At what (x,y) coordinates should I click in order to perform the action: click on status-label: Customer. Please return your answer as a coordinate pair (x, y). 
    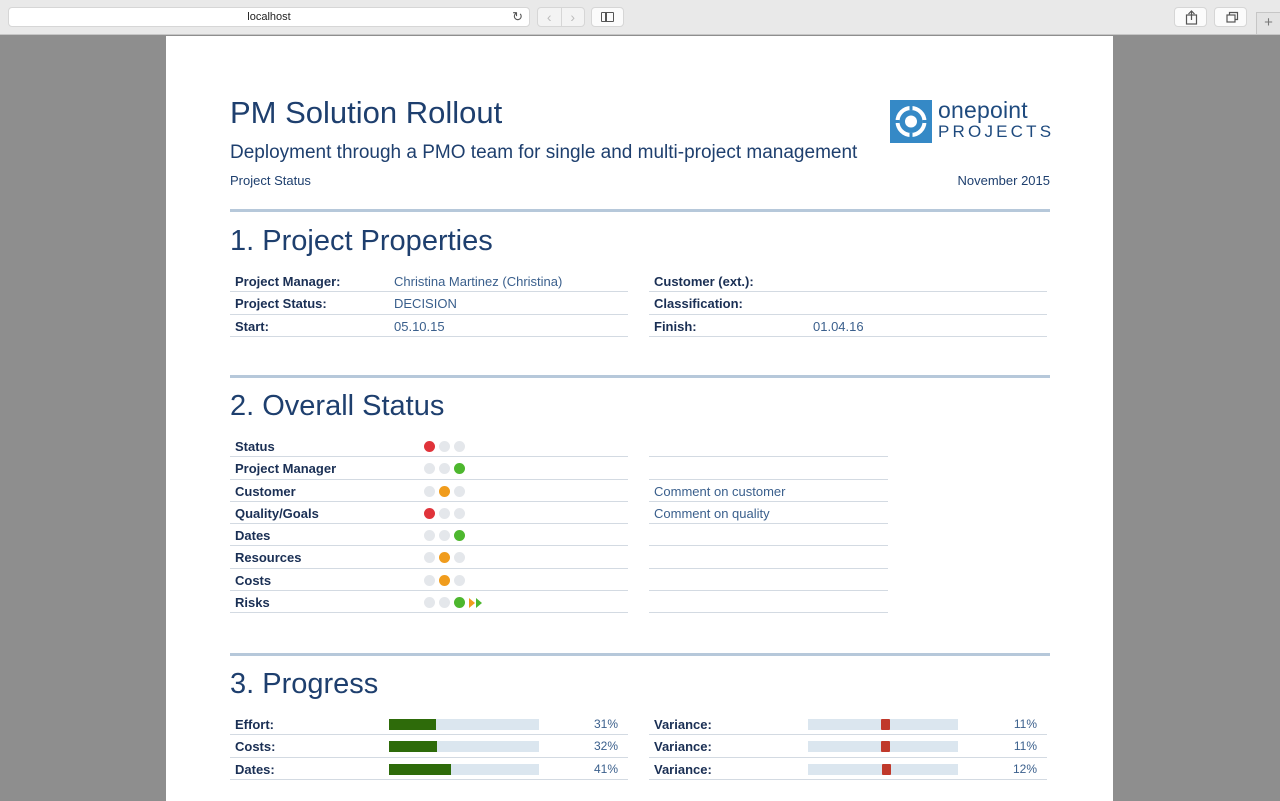
    Looking at the image, I should click on (265, 491).